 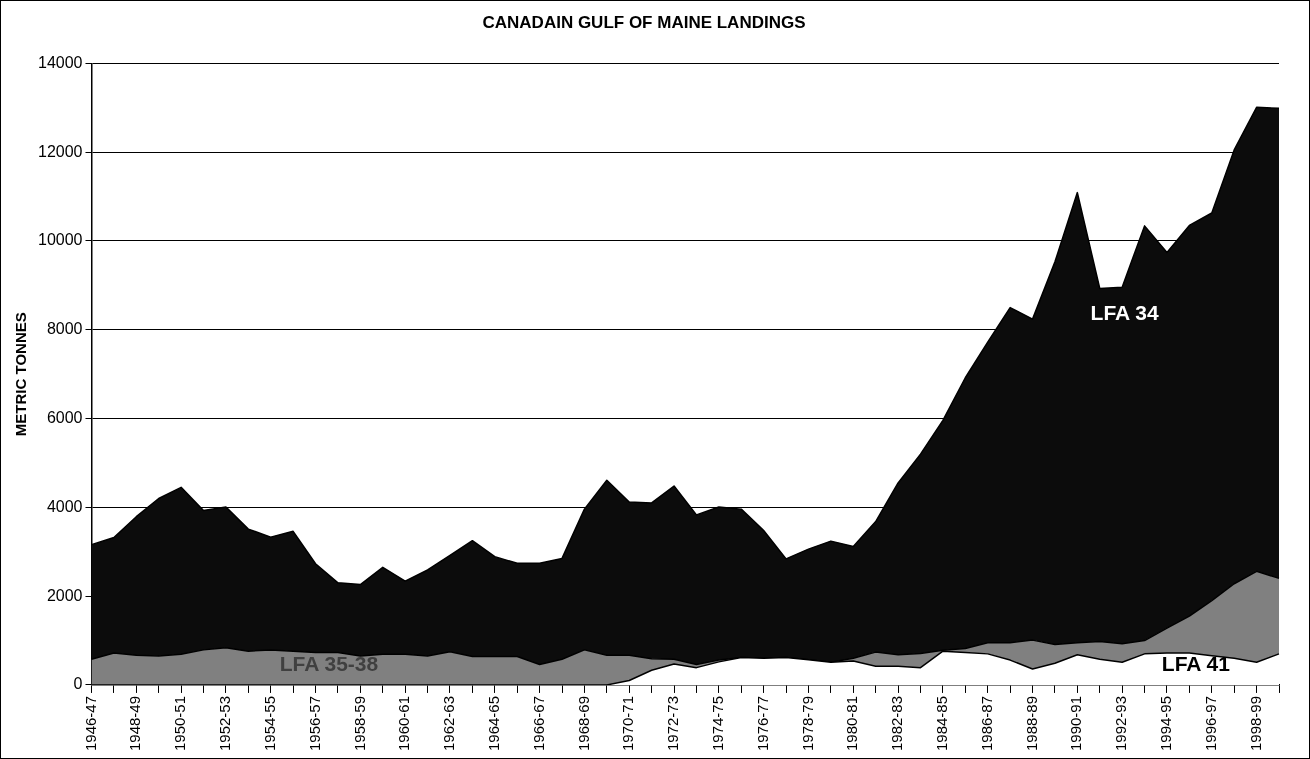 I want to click on y-tick-label: 4000, so click(x=64, y=506).